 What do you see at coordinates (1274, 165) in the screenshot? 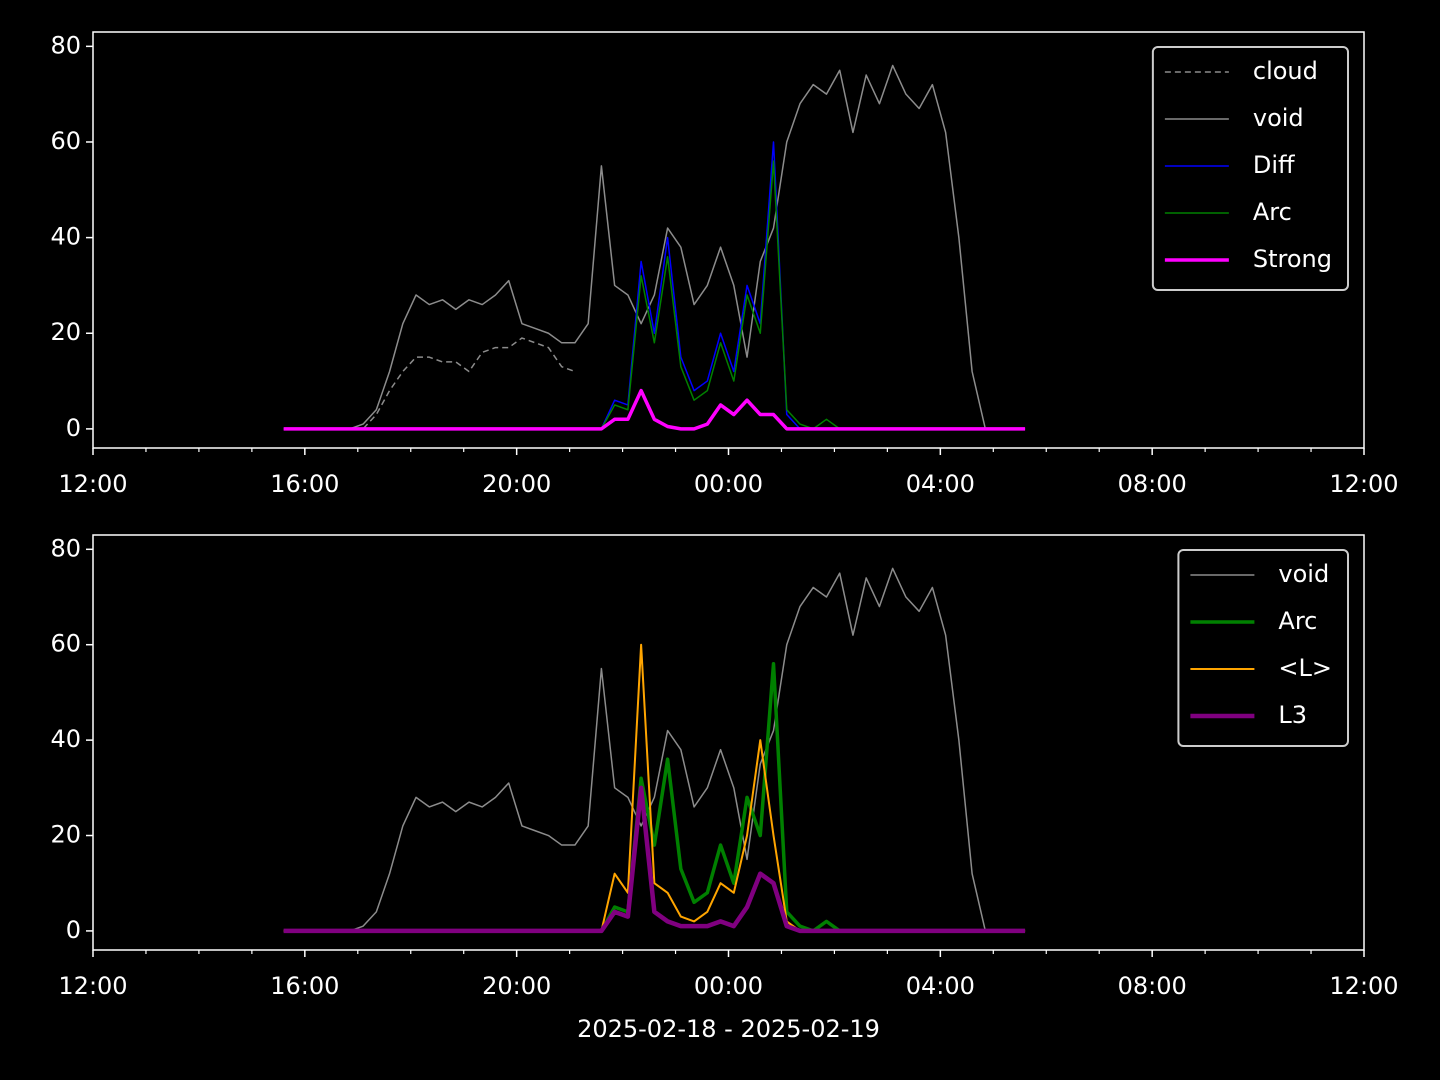
I see `legend-label: Diff` at bounding box center [1274, 165].